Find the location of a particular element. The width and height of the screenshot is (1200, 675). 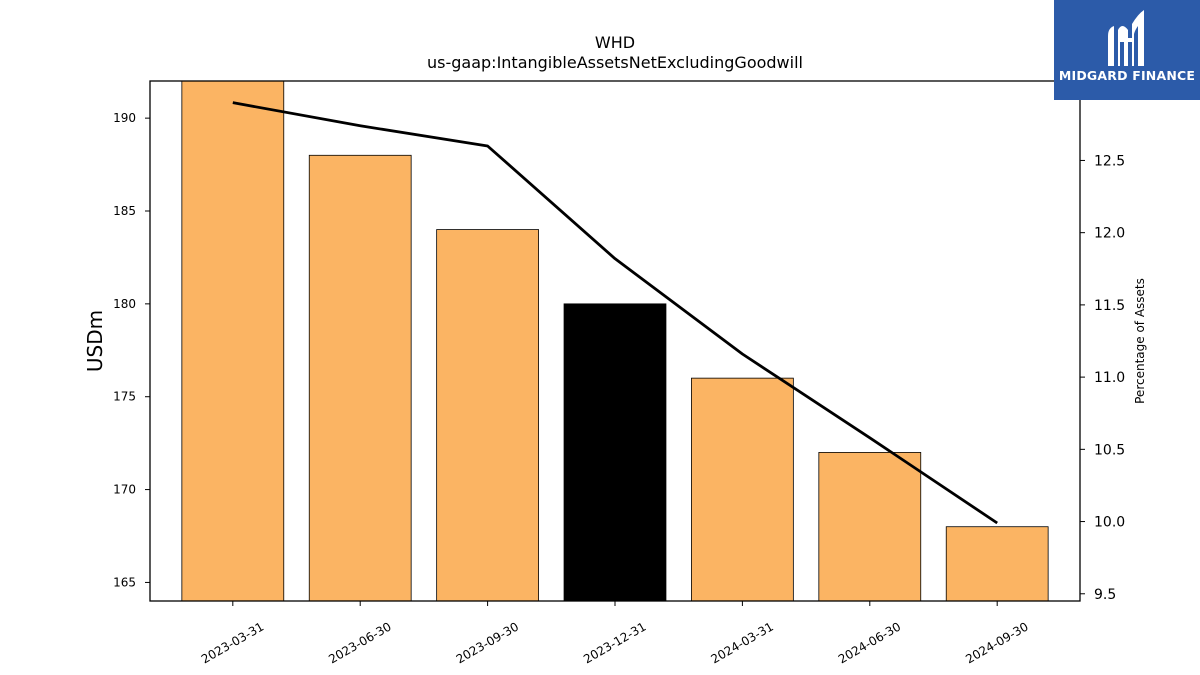

x-tick-label: 2023-12-31 is located at coordinates (614, 642).